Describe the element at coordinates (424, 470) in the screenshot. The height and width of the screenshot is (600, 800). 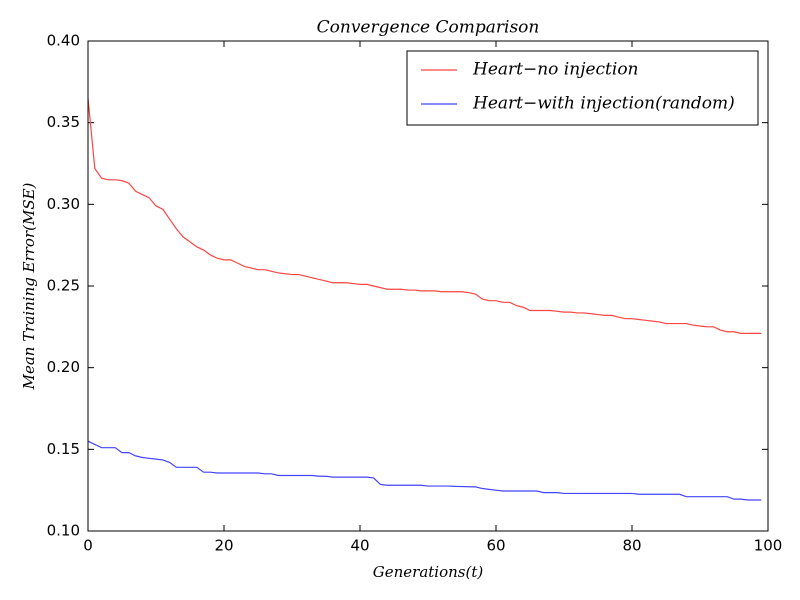
I see `data-line` at that location.